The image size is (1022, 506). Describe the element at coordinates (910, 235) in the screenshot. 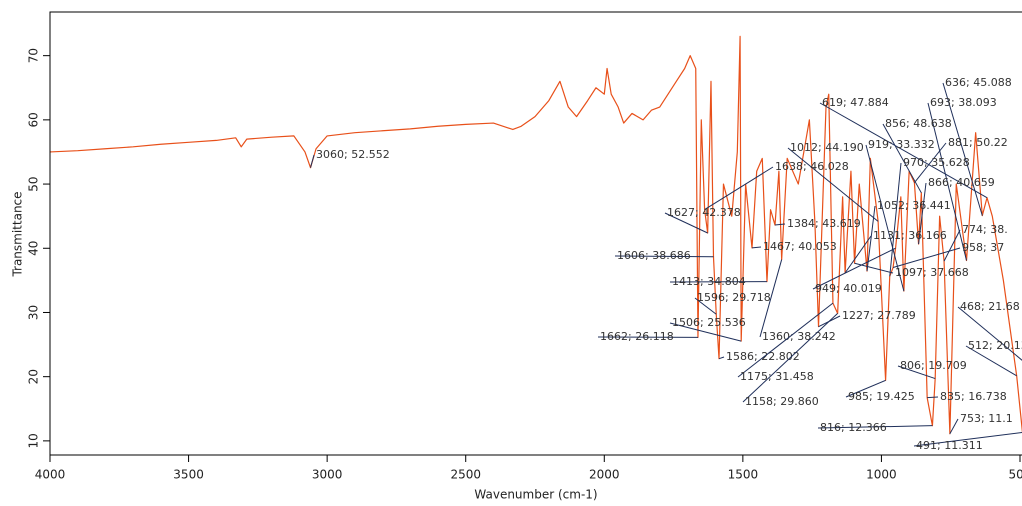

I see `annotation-label: 1131; 36.166` at that location.